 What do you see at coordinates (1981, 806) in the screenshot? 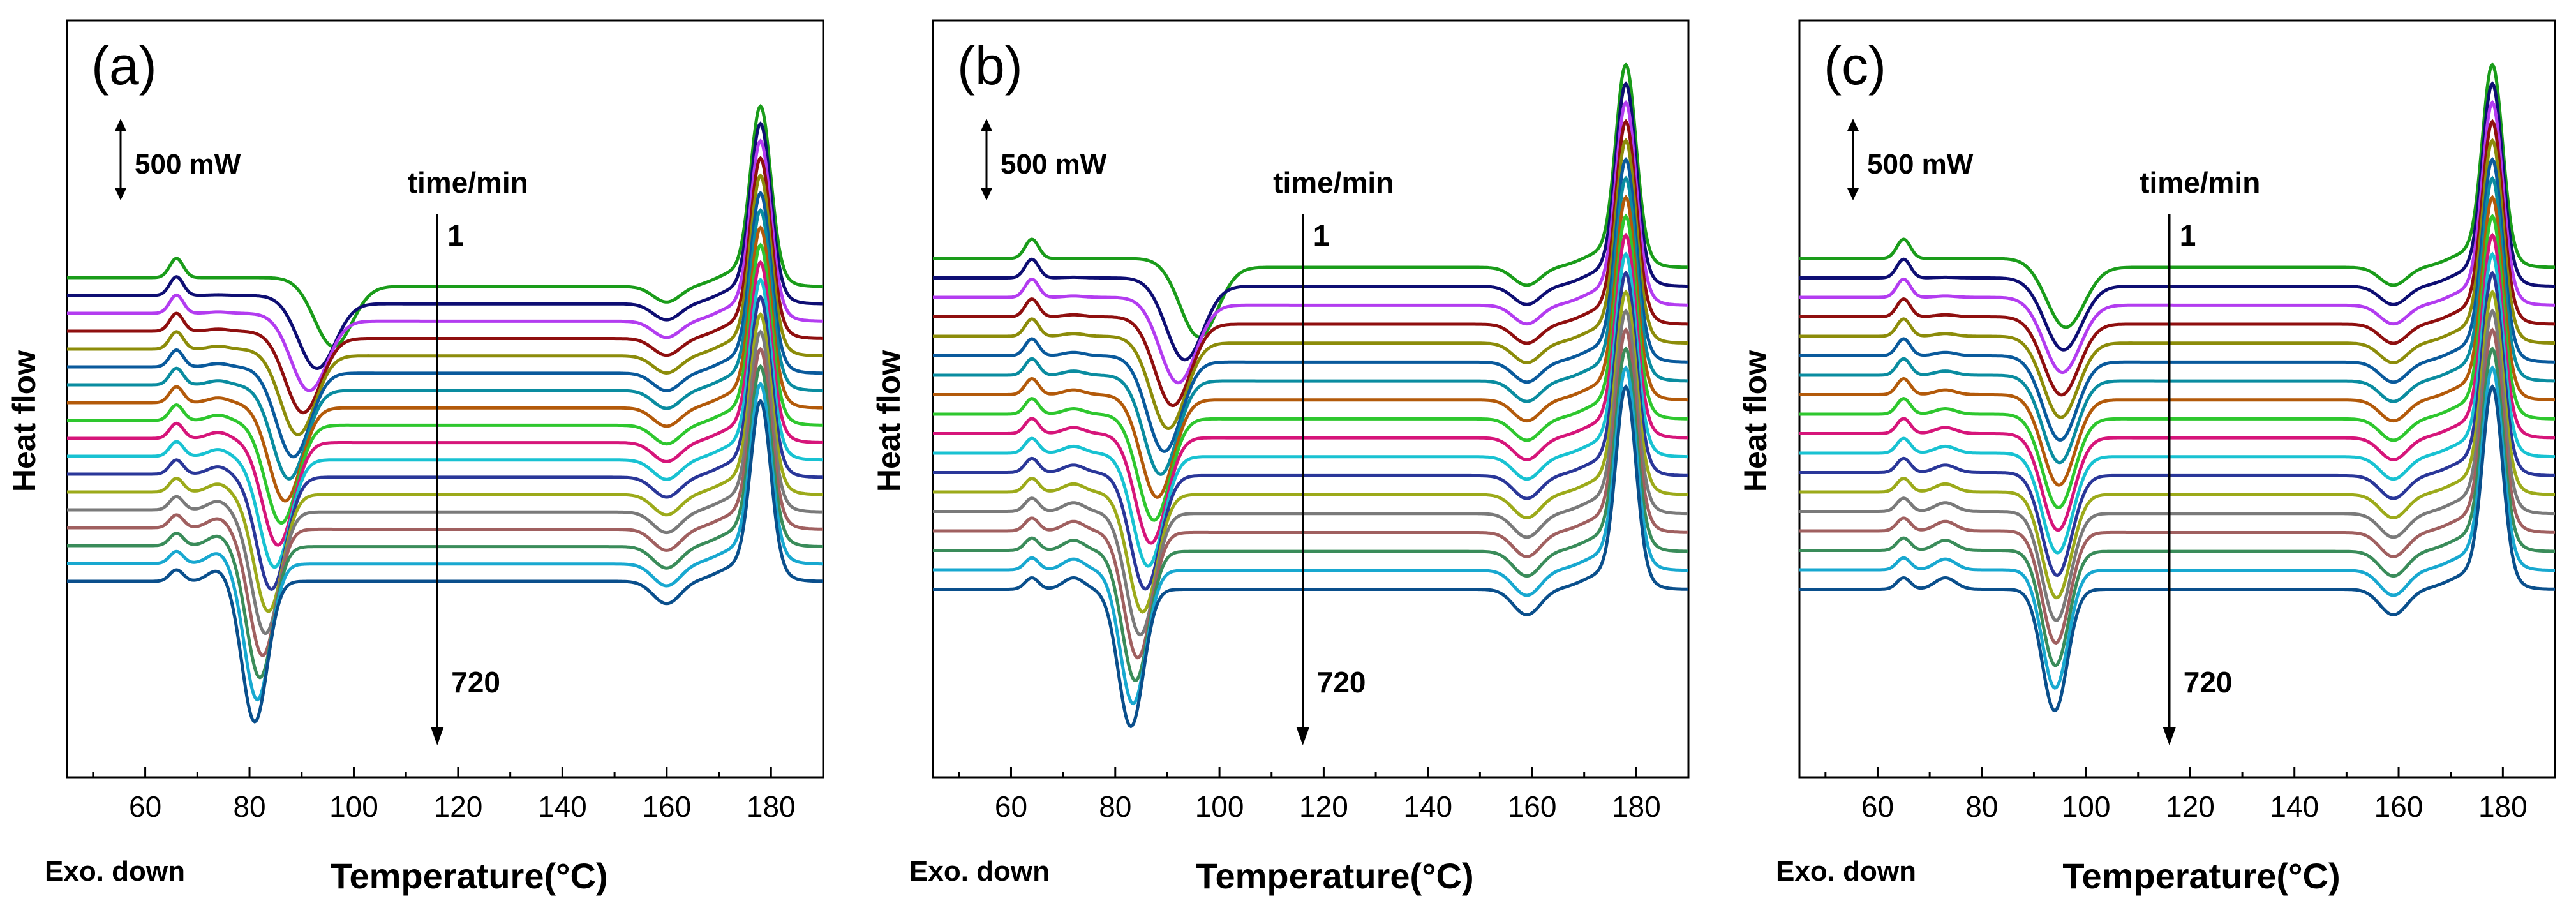
I see `x-tick-label: 80` at bounding box center [1981, 806].